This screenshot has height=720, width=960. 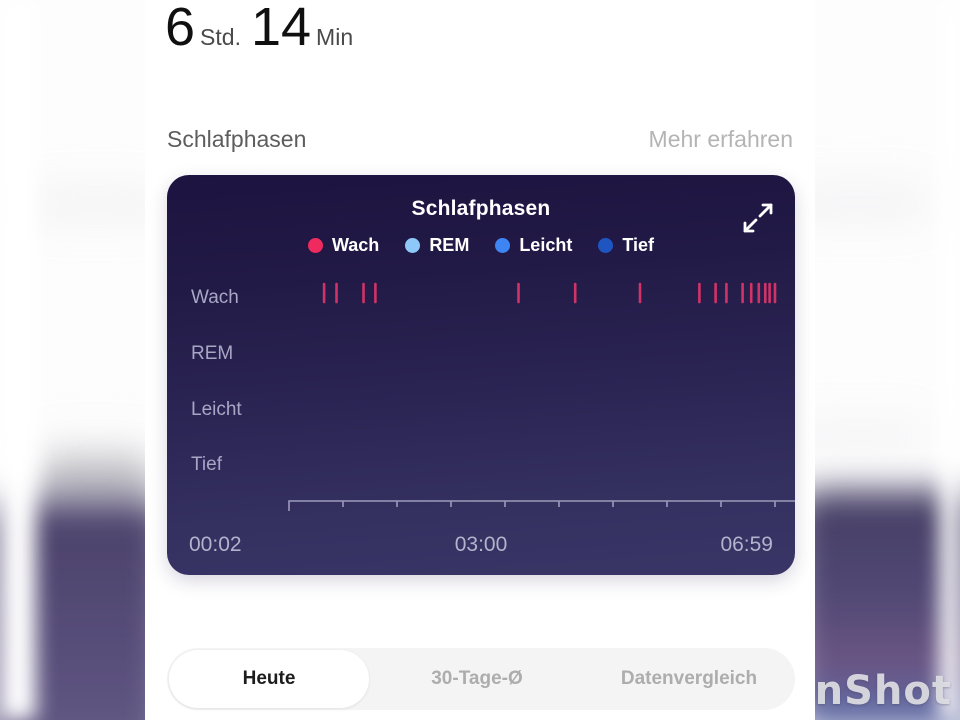 What do you see at coordinates (220, 37) in the screenshot?
I see `duration-hours-unit: Std.` at bounding box center [220, 37].